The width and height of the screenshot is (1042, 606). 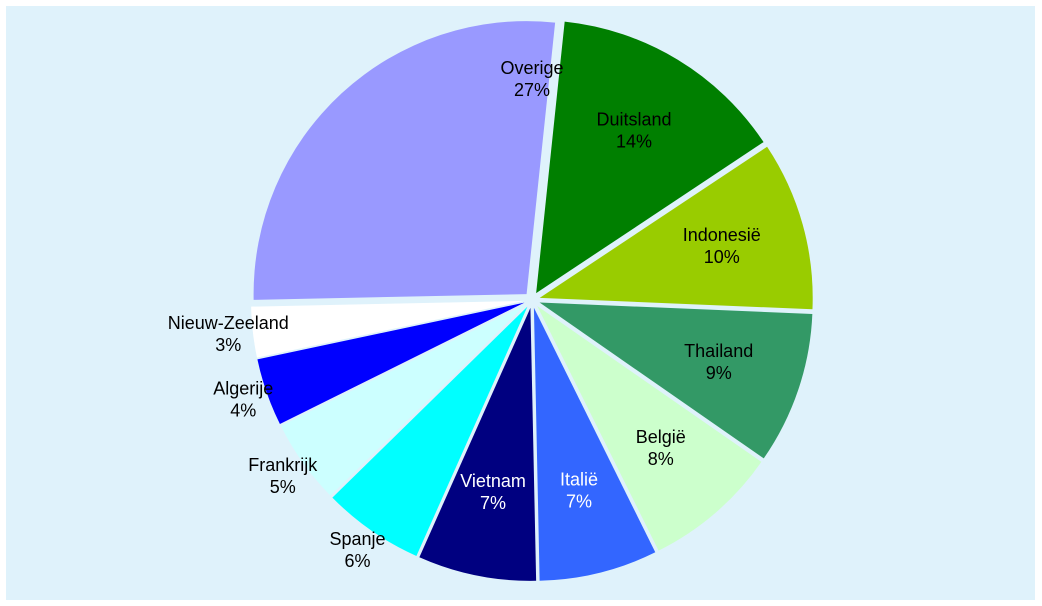 What do you see at coordinates (228, 334) in the screenshot?
I see `slice-label-nieuw-zeeland: Nieuw-Zeeland 3%` at bounding box center [228, 334].